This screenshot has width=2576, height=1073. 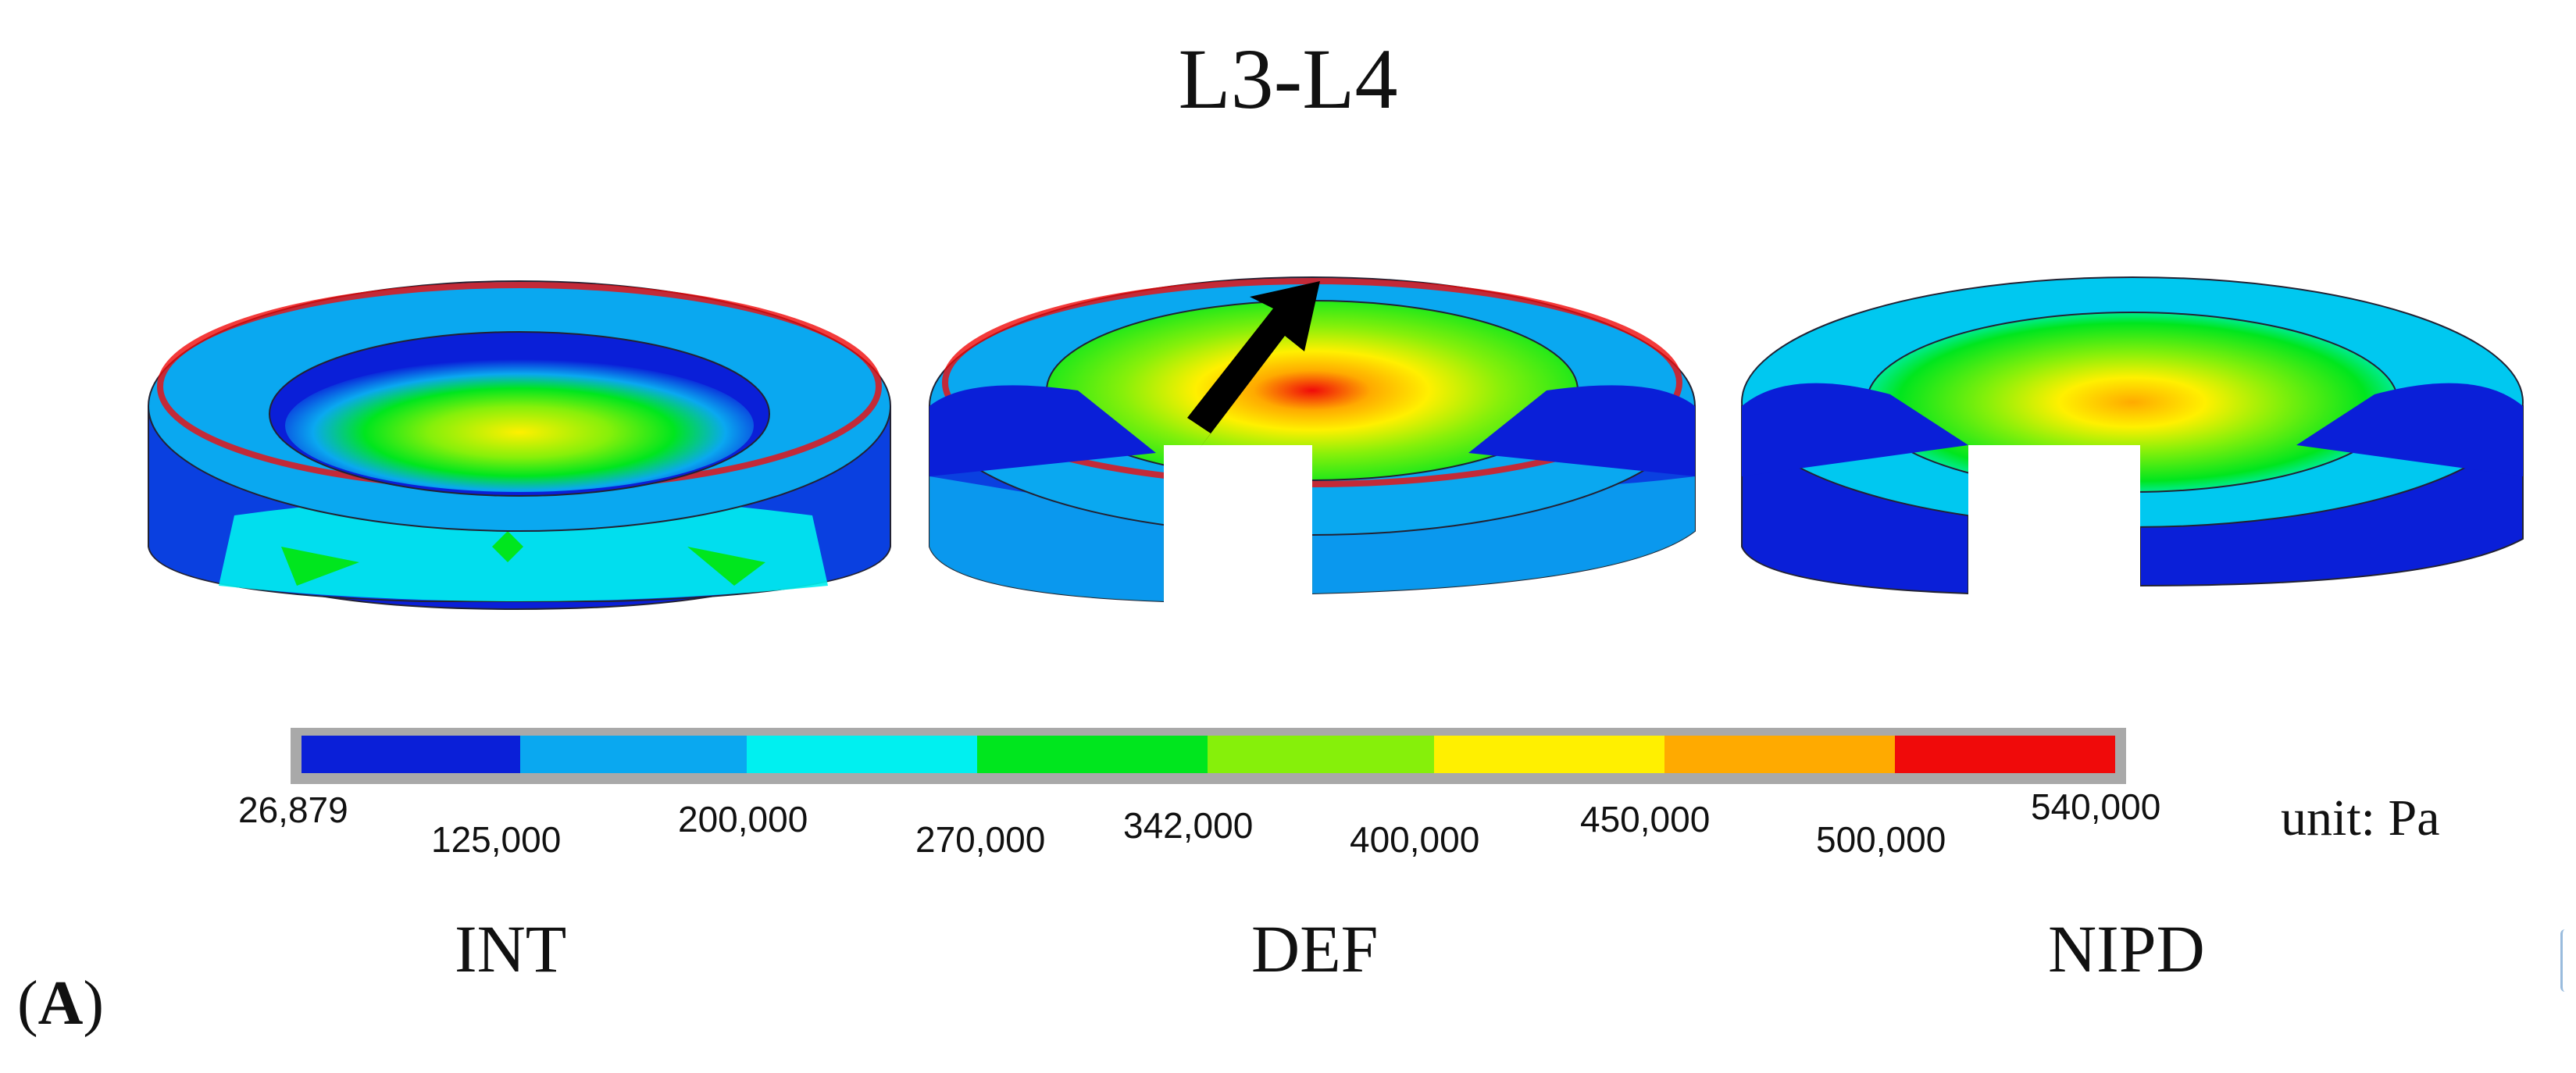 What do you see at coordinates (1645, 819) in the screenshot?
I see `colorbar-tick-7: 450,000` at bounding box center [1645, 819].